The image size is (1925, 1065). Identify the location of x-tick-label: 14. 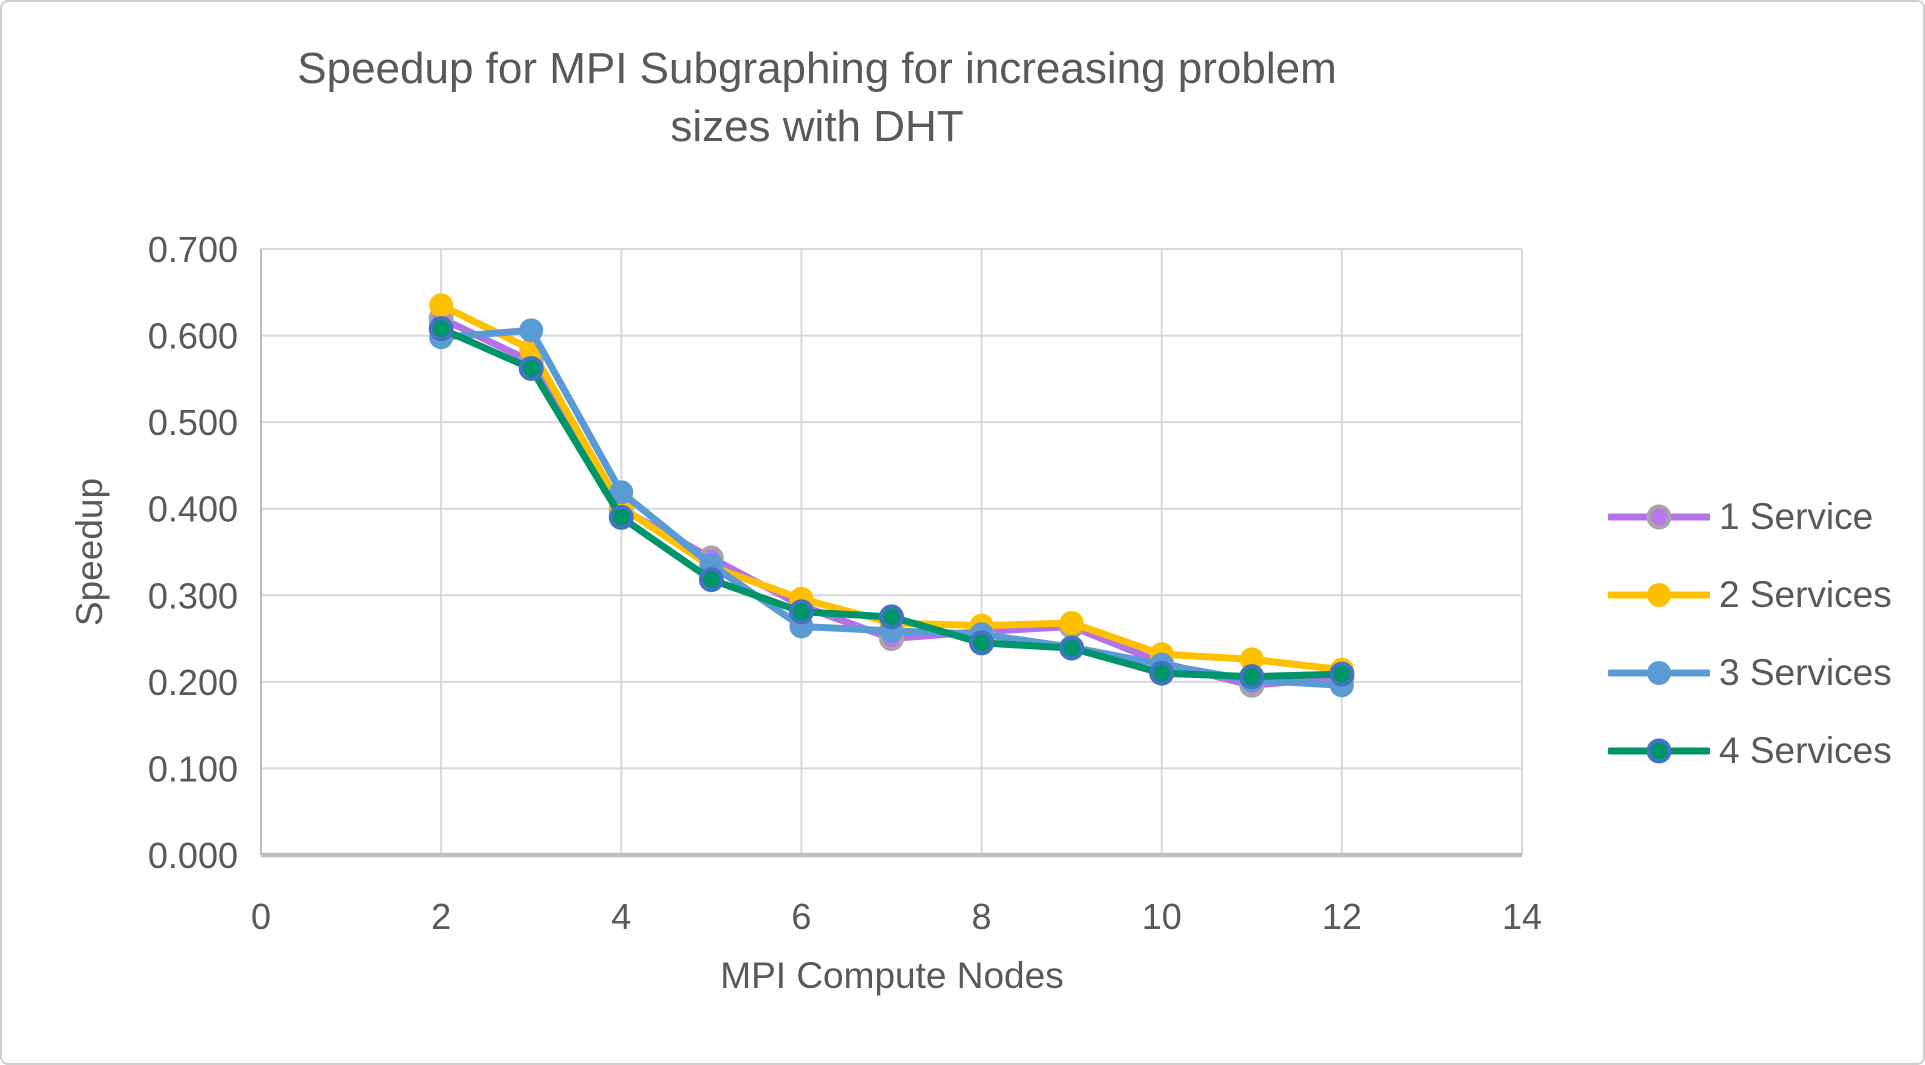
(1522, 916).